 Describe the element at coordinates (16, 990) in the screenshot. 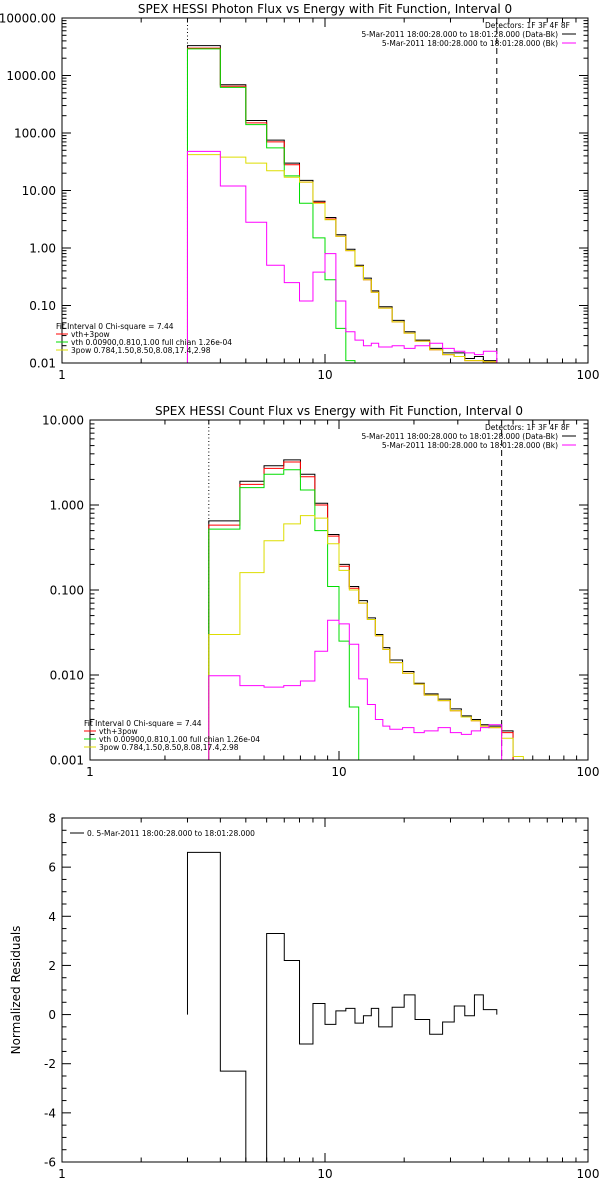

I see `y-axis-label: Normalized Residuals` at that location.